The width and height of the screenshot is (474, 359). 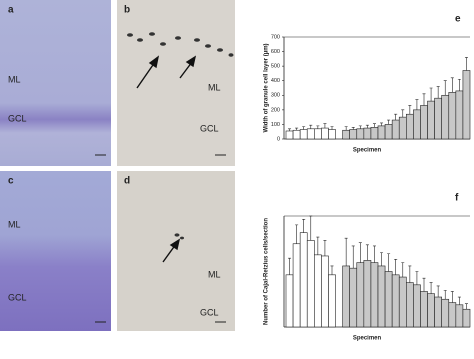 I want to click on y-tick-label: 600, so click(x=275, y=52).